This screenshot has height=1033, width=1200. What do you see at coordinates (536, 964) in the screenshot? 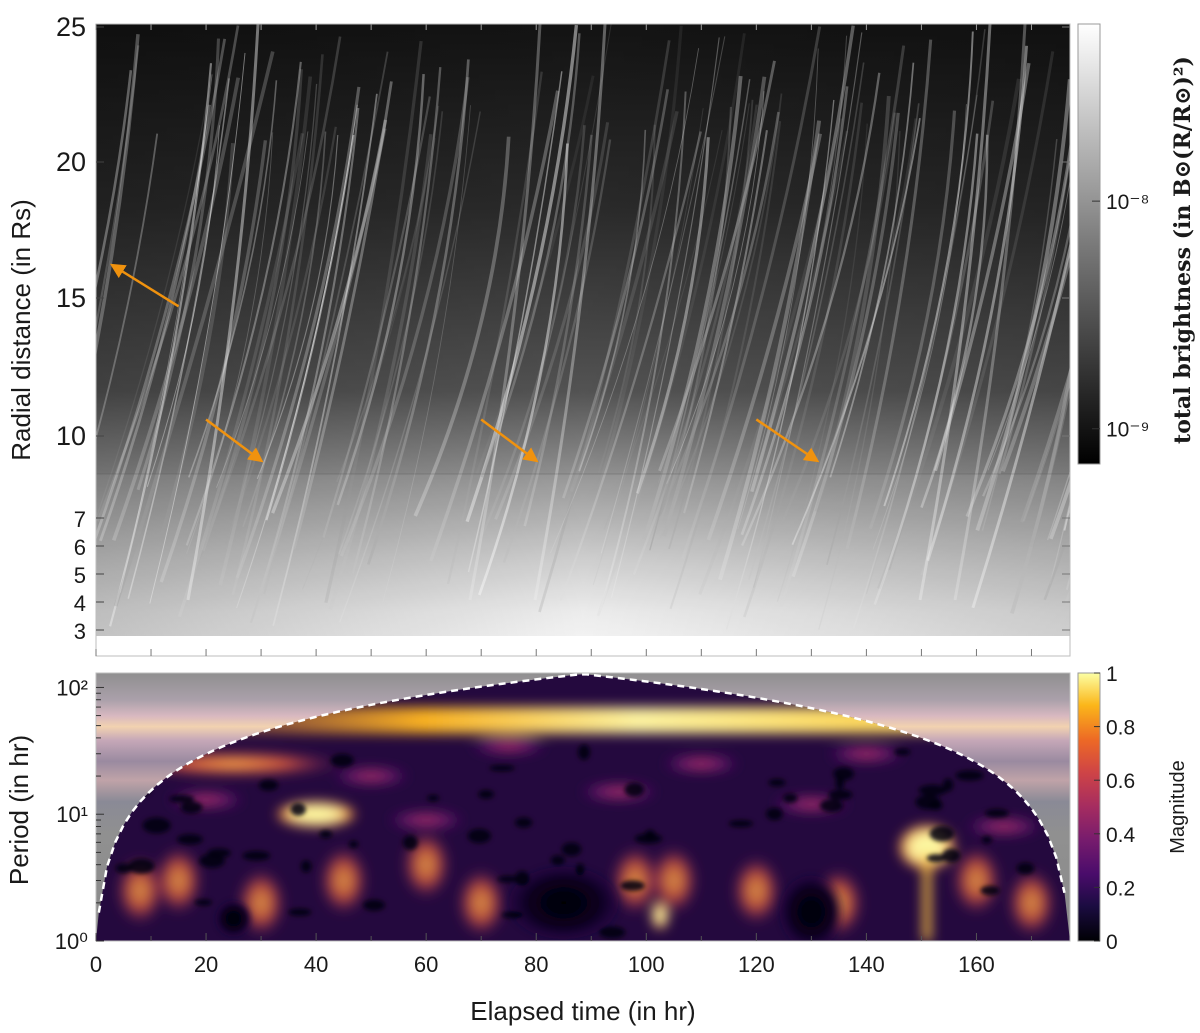
I see `bottom-x-tick-label: 80` at bounding box center [536, 964].